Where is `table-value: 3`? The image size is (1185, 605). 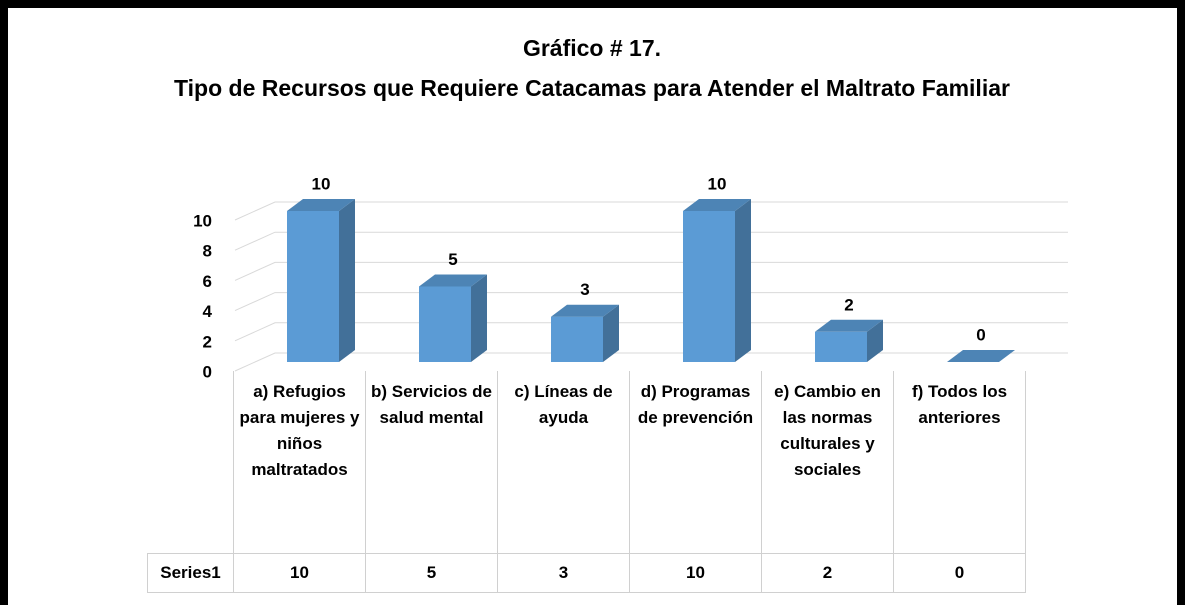
table-value: 3 is located at coordinates (563, 573).